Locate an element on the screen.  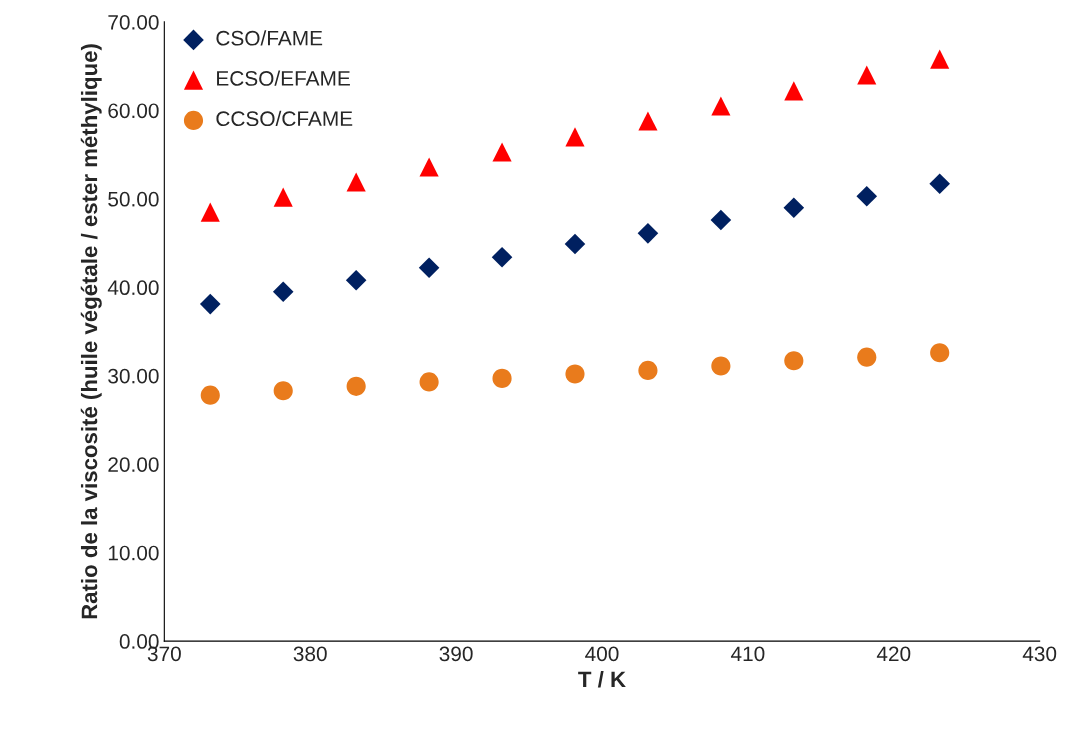
y-axis-title: Ratio de la viscosité (huile végétale / ester méthylique) is located at coordinates (91, 331).